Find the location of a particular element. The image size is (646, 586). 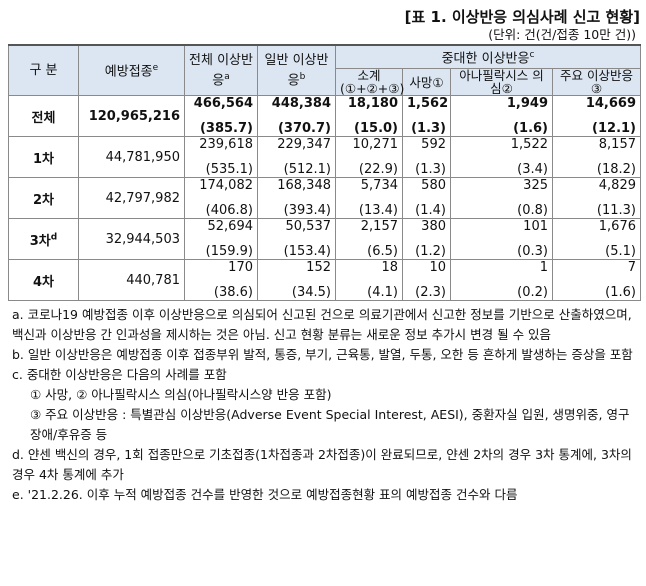

value-cell: 10,271 (22.9) is located at coordinates (369, 157).